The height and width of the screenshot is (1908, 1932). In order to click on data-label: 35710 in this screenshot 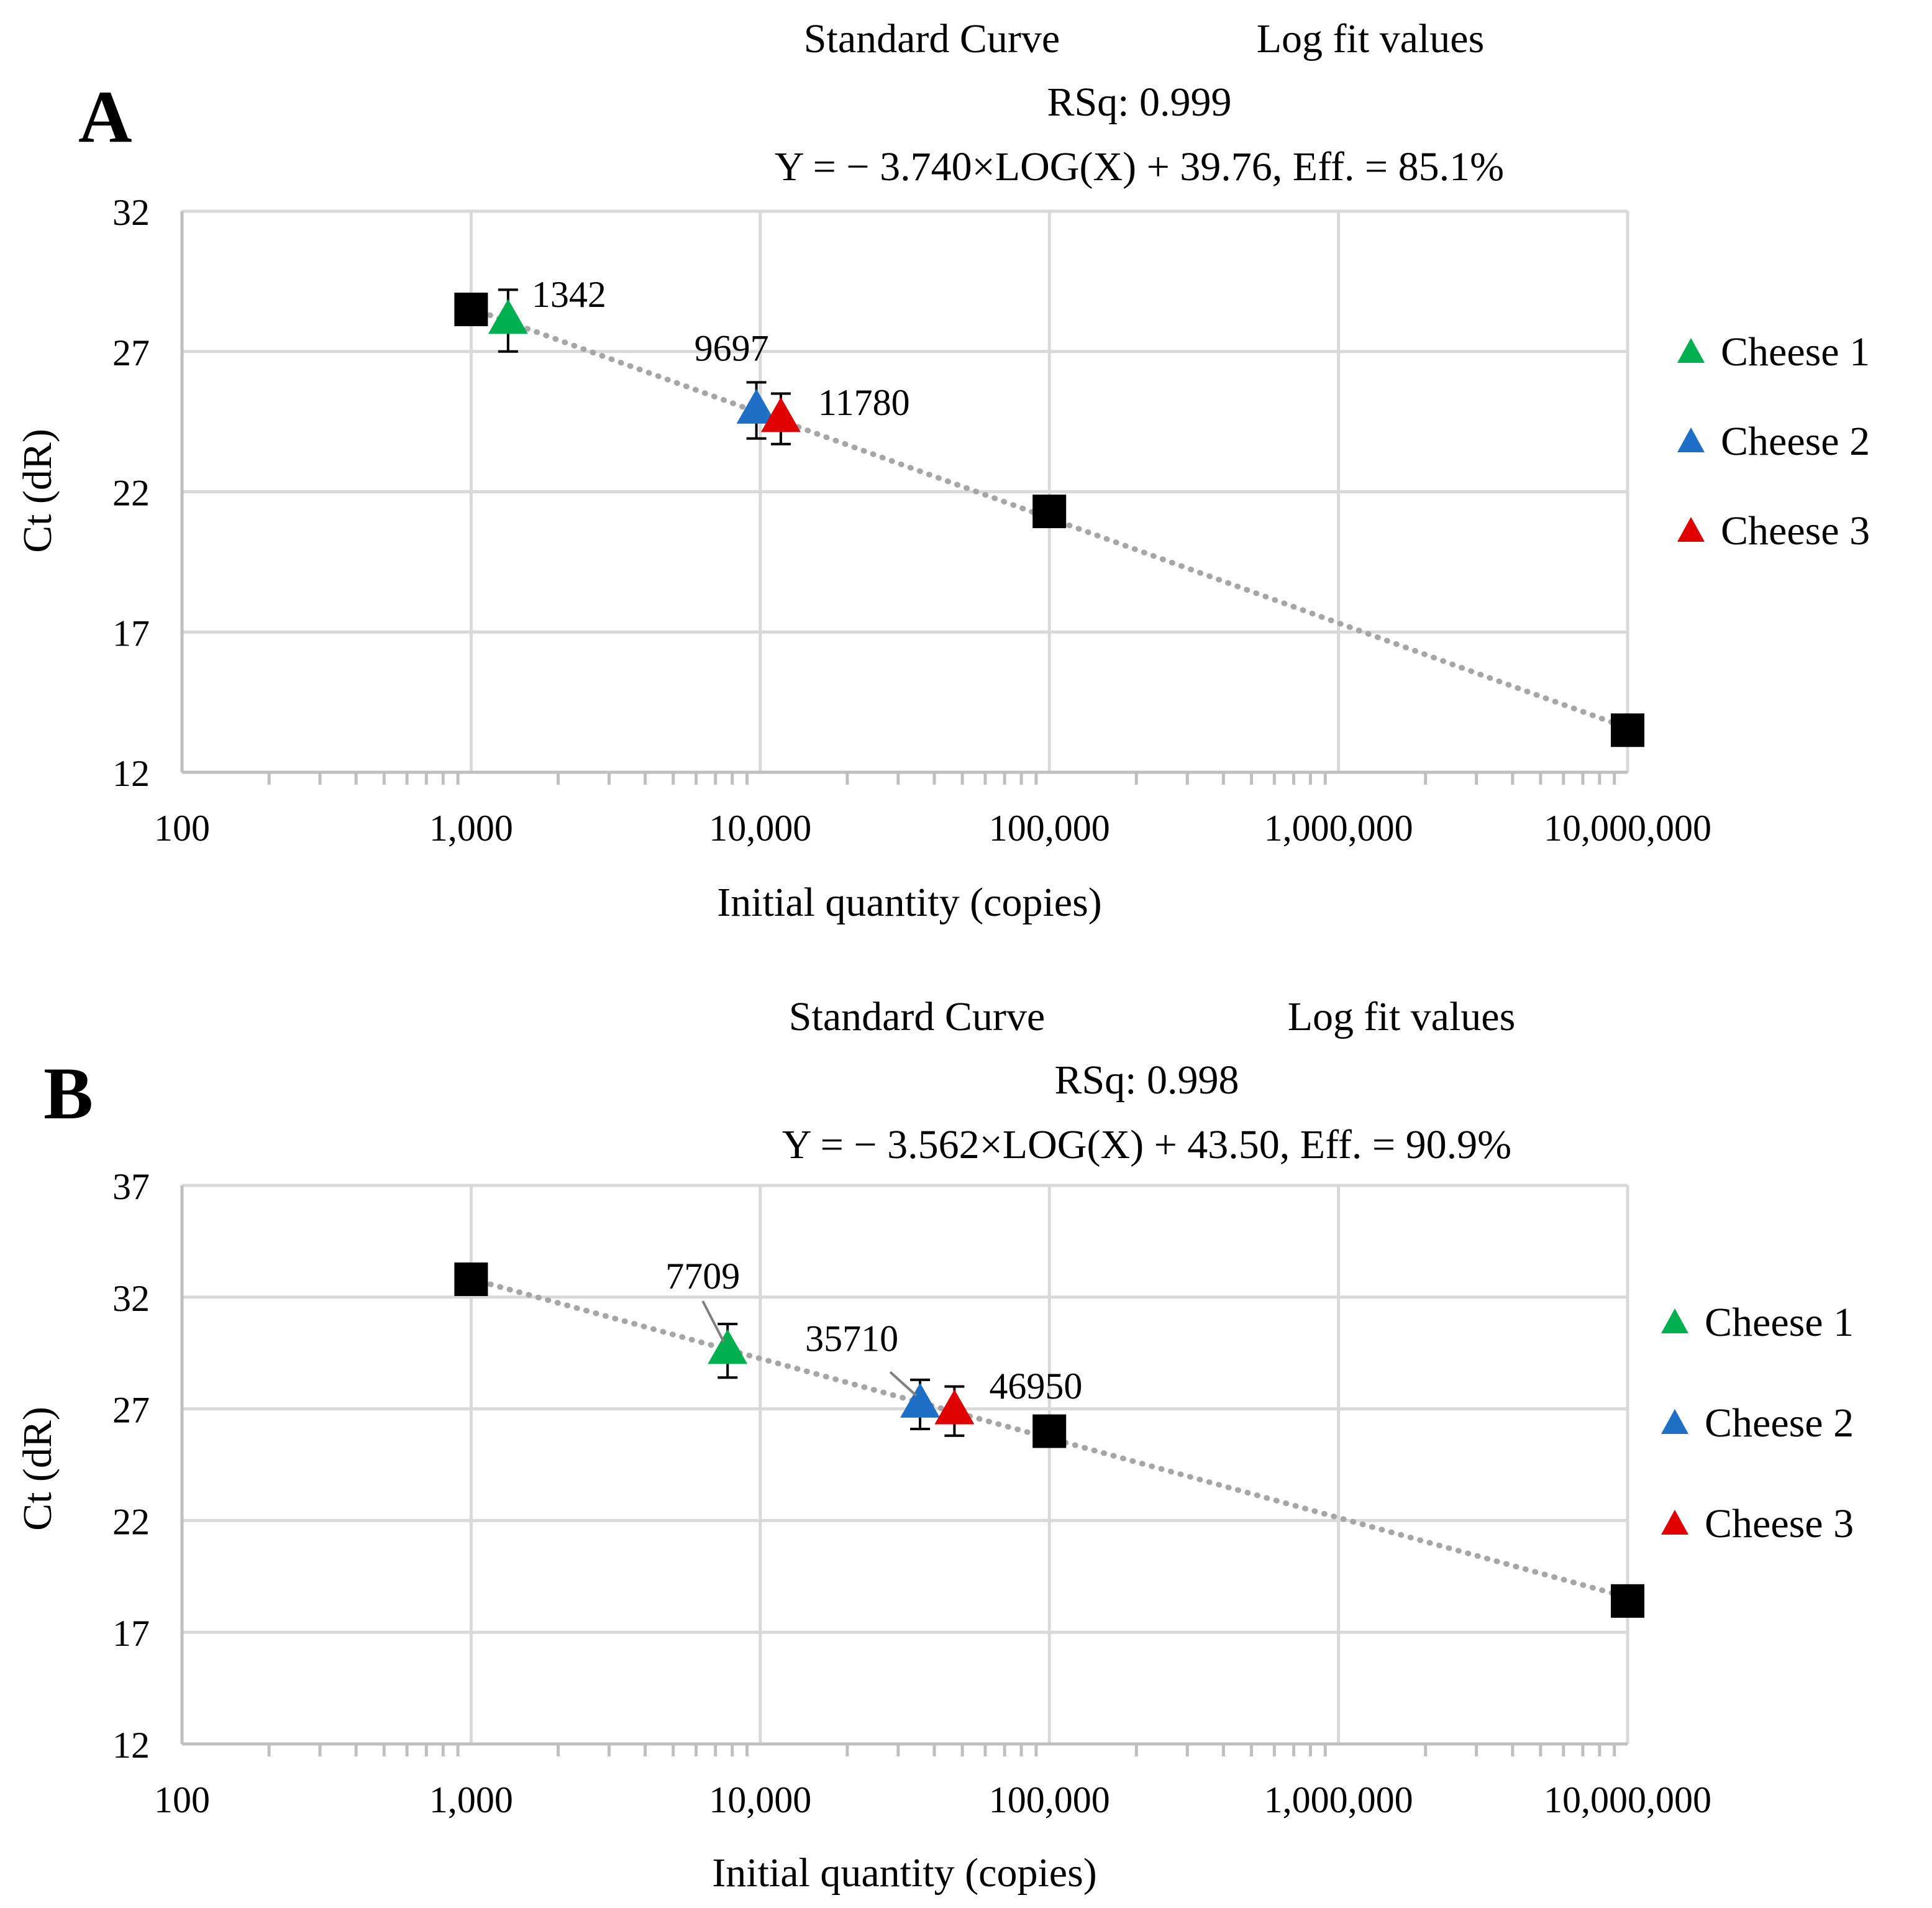, I will do `click(851, 1338)`.